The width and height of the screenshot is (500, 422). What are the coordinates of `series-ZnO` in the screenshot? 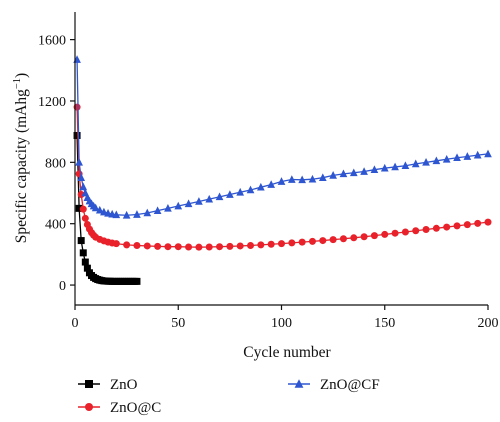 It's located at (107, 208).